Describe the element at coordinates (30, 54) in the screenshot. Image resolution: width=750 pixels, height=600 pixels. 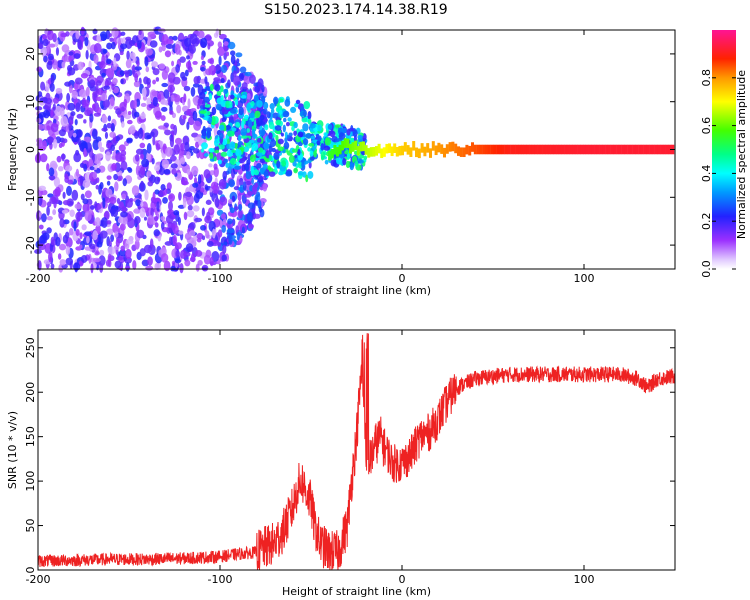
I see `p1-y-tick-label: 20` at that location.